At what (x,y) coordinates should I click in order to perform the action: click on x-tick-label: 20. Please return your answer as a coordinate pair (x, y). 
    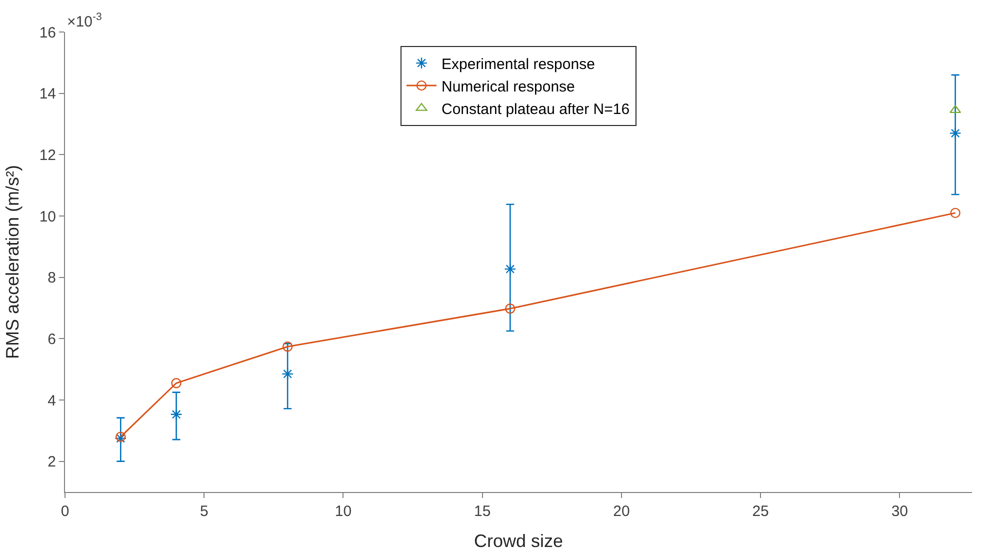
    Looking at the image, I should click on (621, 511).